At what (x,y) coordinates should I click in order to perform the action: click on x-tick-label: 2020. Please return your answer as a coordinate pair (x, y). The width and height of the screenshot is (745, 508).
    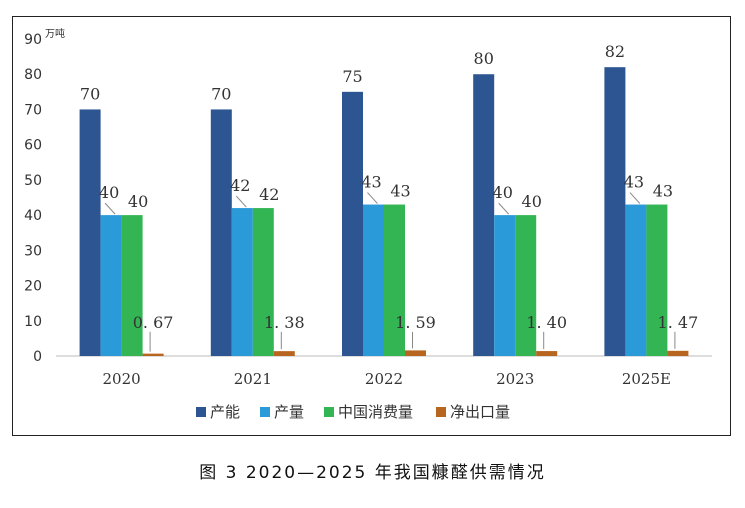
    Looking at the image, I should click on (122, 379).